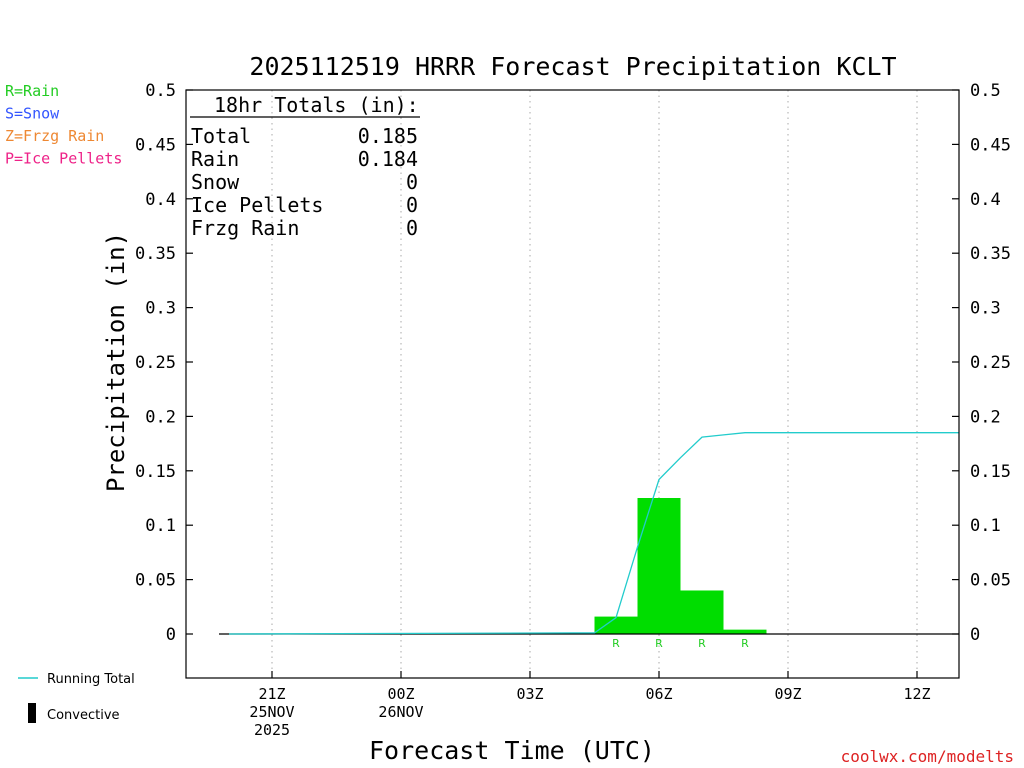  I want to click on x-tick-label: 06Z, so click(658, 694).